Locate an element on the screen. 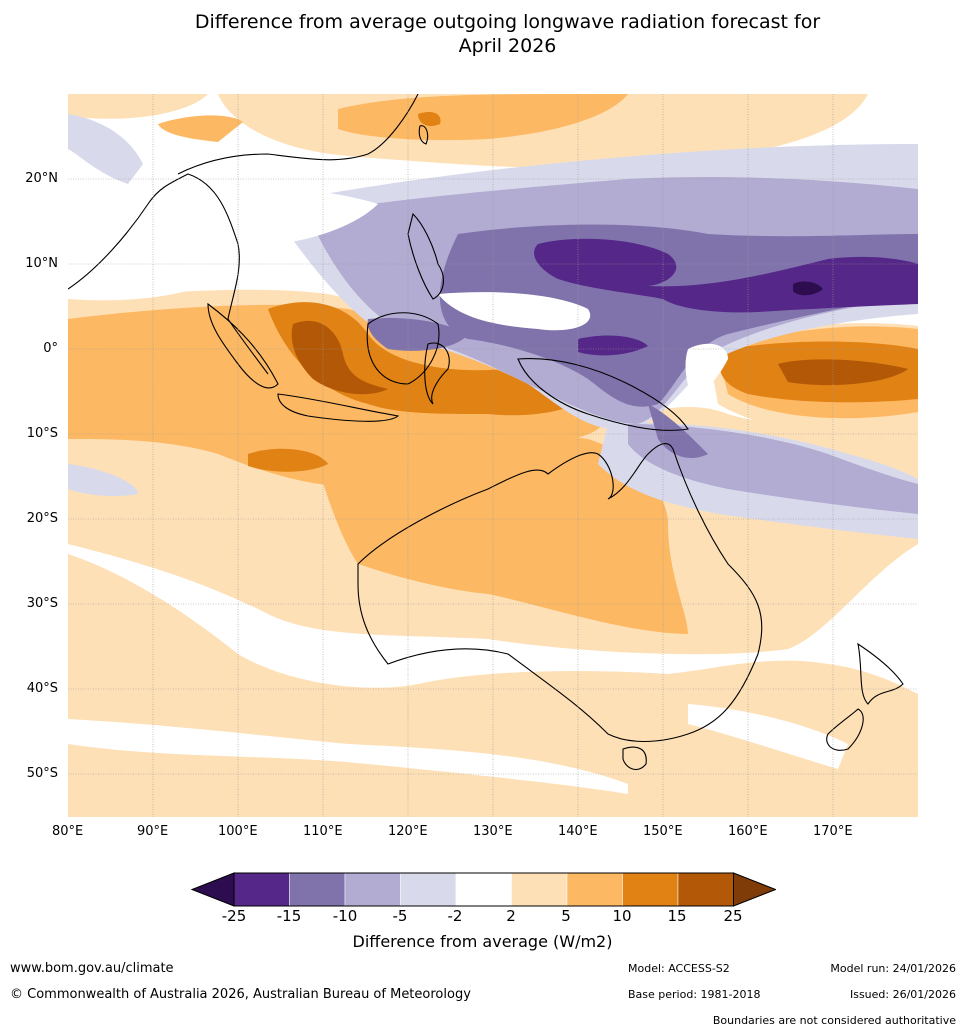 Image resolution: width=965 pixels, height=1035 pixels. y-tick-40s: 40°S is located at coordinates (42, 688).